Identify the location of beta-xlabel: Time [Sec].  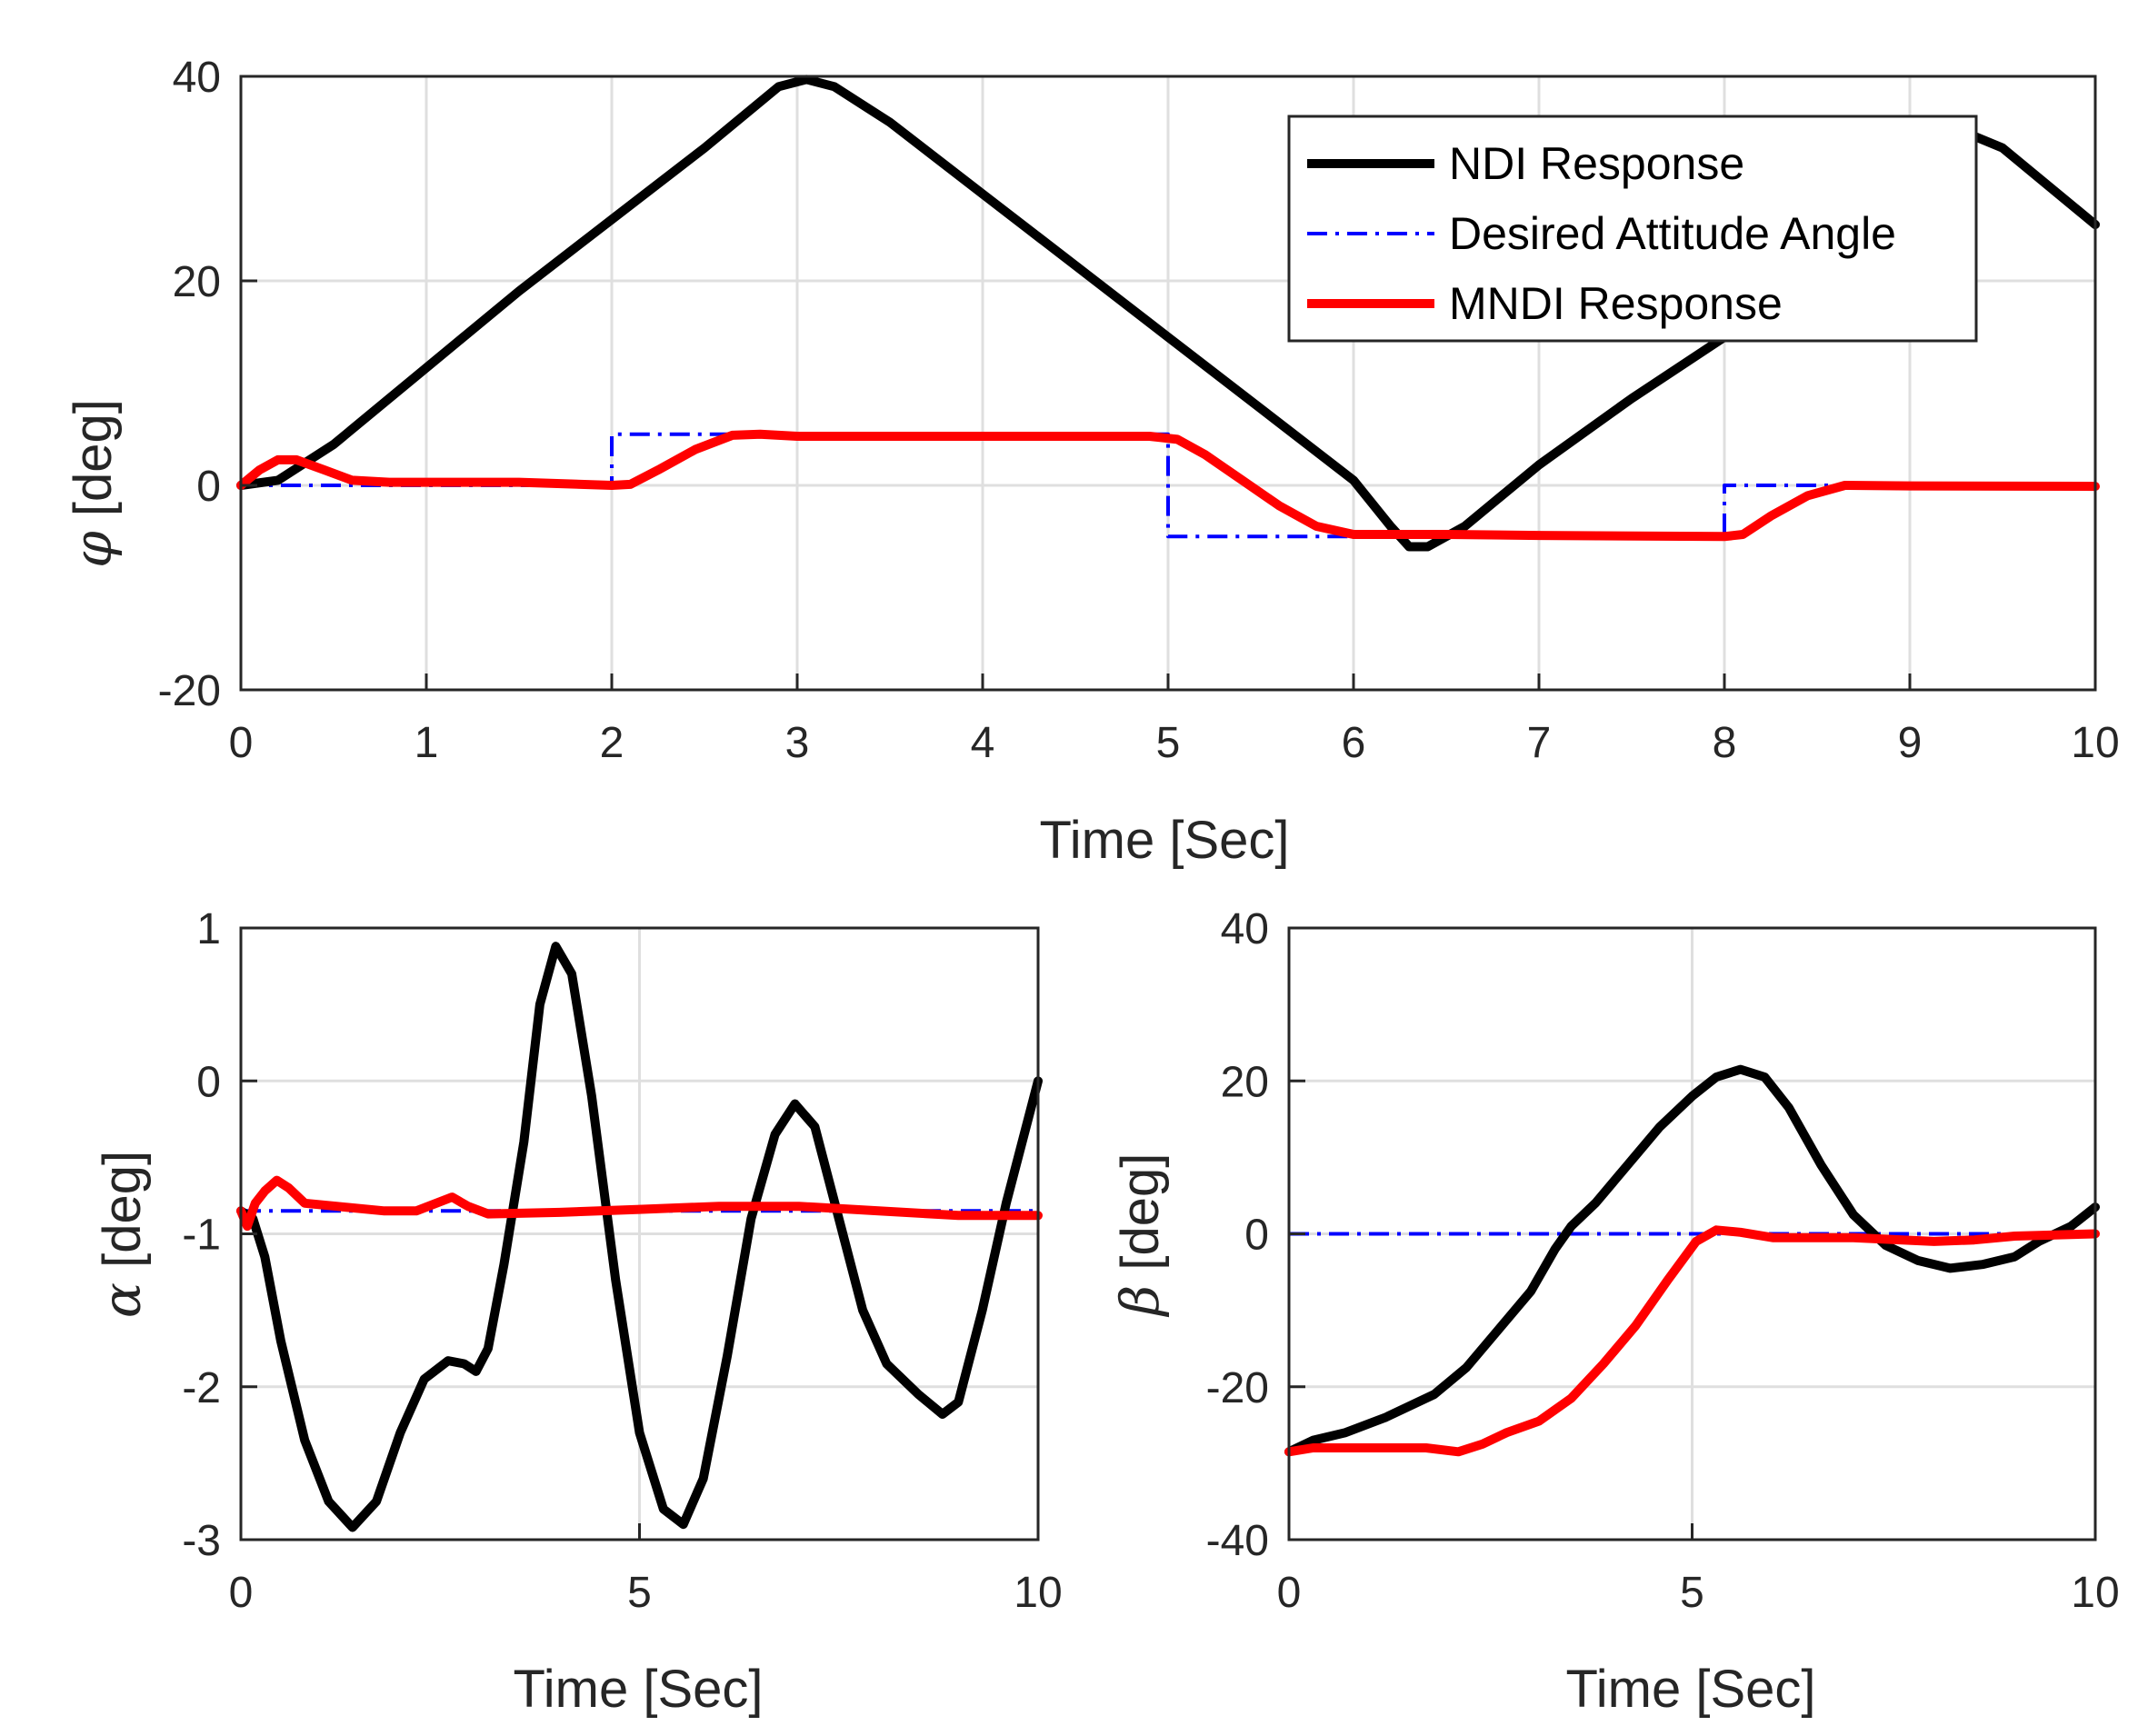
(1690, 1689).